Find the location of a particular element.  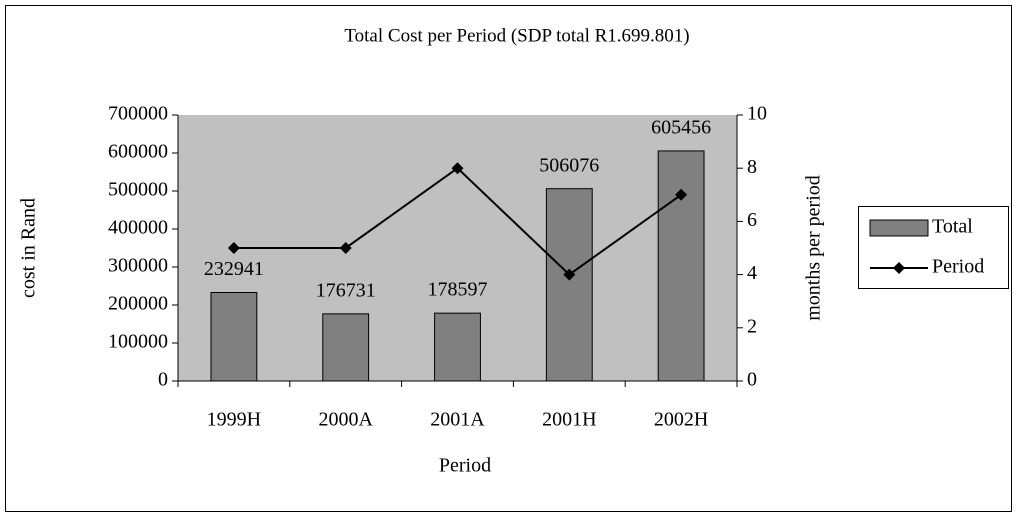

legend-label: Period is located at coordinates (958, 267).